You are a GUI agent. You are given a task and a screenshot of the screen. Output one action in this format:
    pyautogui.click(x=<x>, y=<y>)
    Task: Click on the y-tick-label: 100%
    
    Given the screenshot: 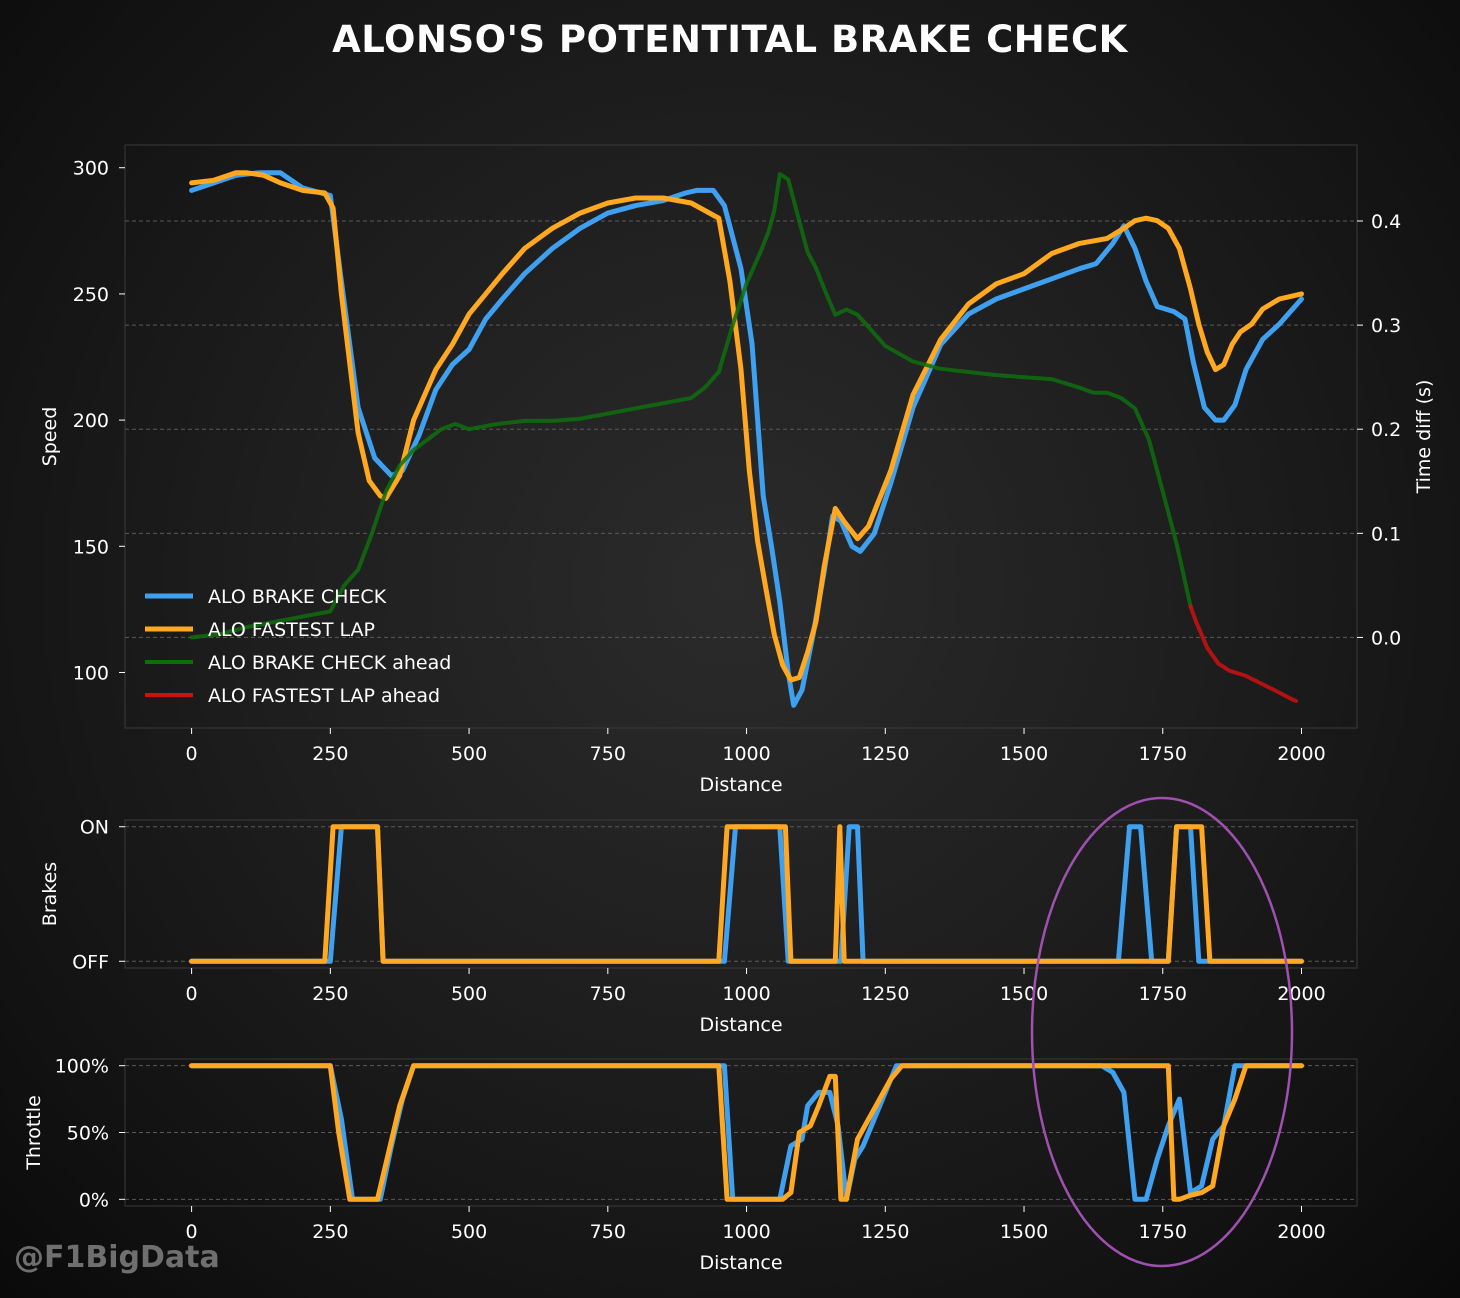 What is the action you would take?
    pyautogui.click(x=82, y=1067)
    